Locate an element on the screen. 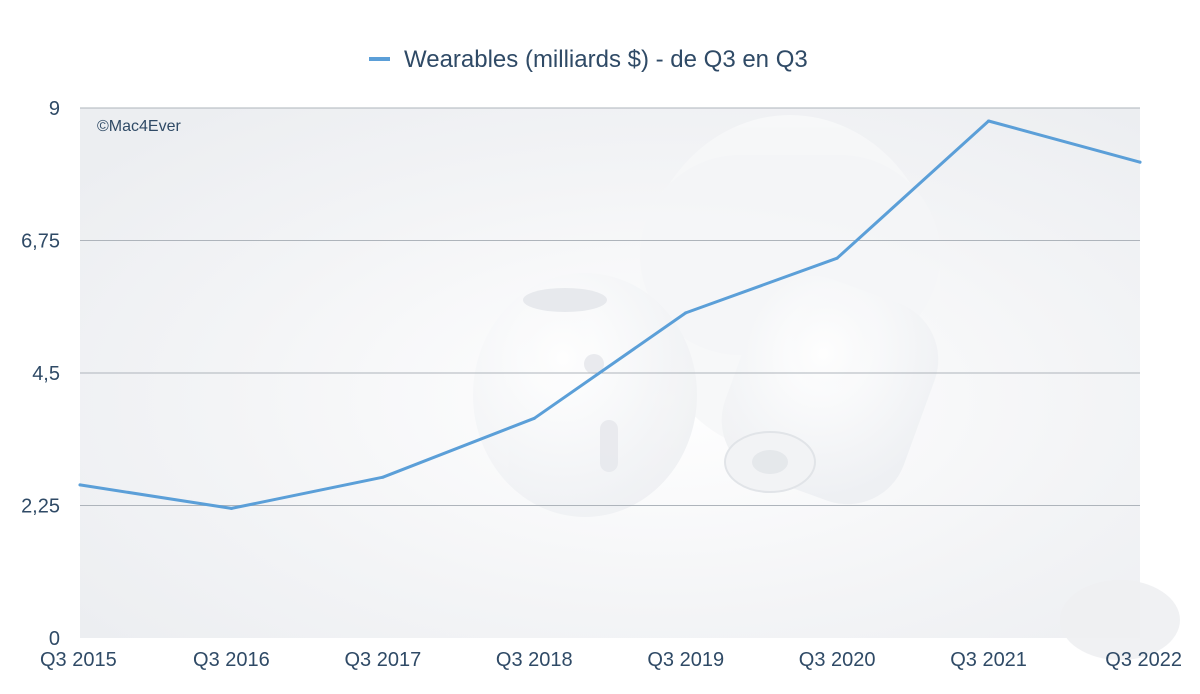 This screenshot has height=694, width=1200. y-tick-label: 2,25 is located at coordinates (40, 507).